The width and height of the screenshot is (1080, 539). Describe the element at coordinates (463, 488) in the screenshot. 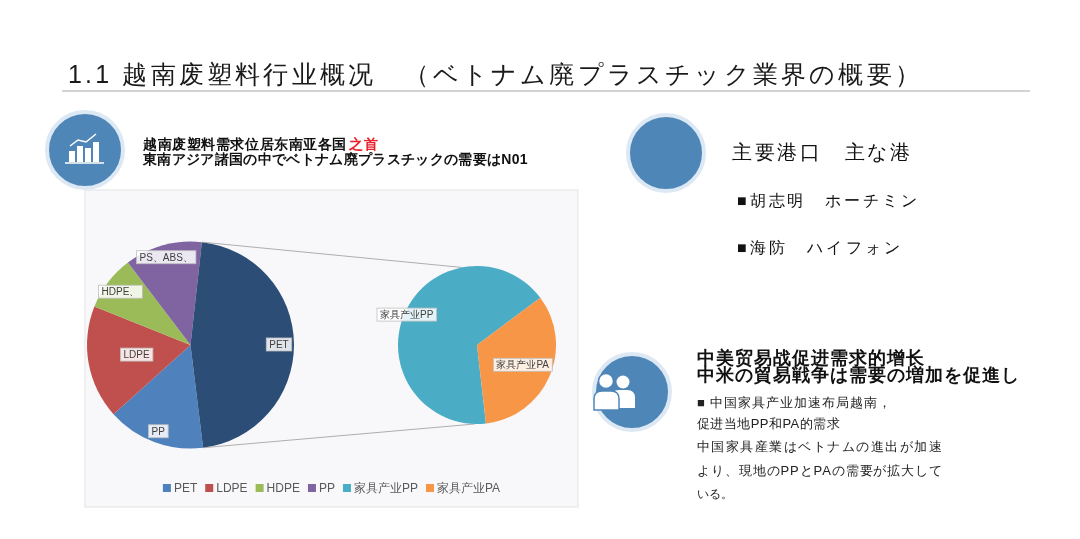

I see `legend-item: 家具产业PA` at that location.